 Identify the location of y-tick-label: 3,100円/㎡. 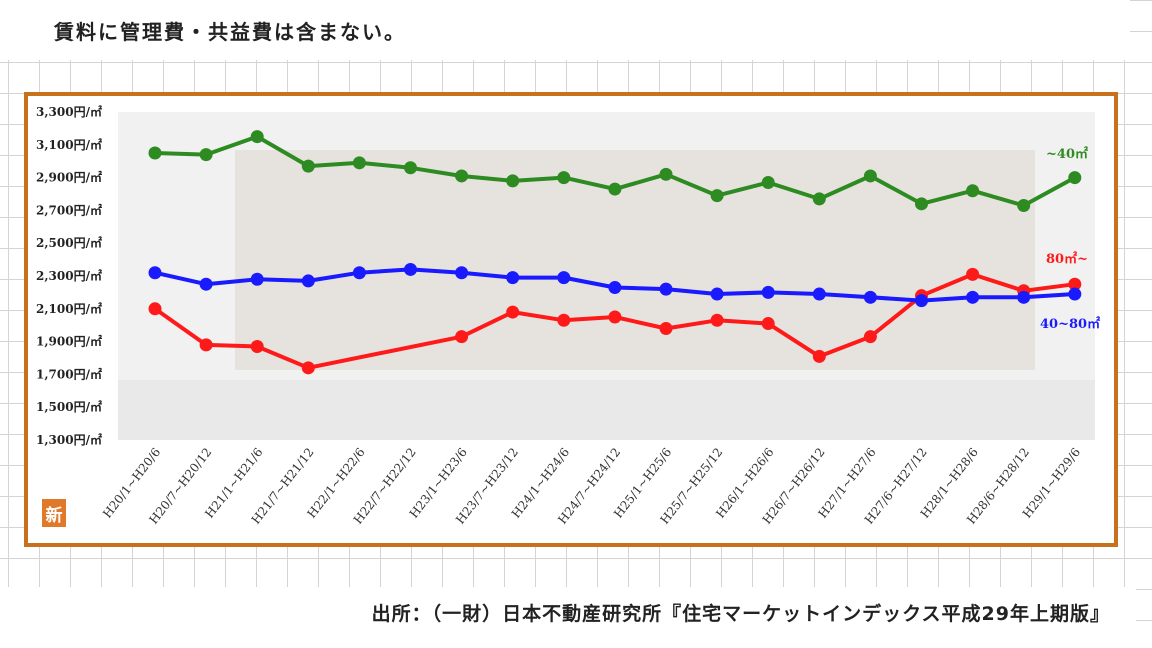
(69, 144).